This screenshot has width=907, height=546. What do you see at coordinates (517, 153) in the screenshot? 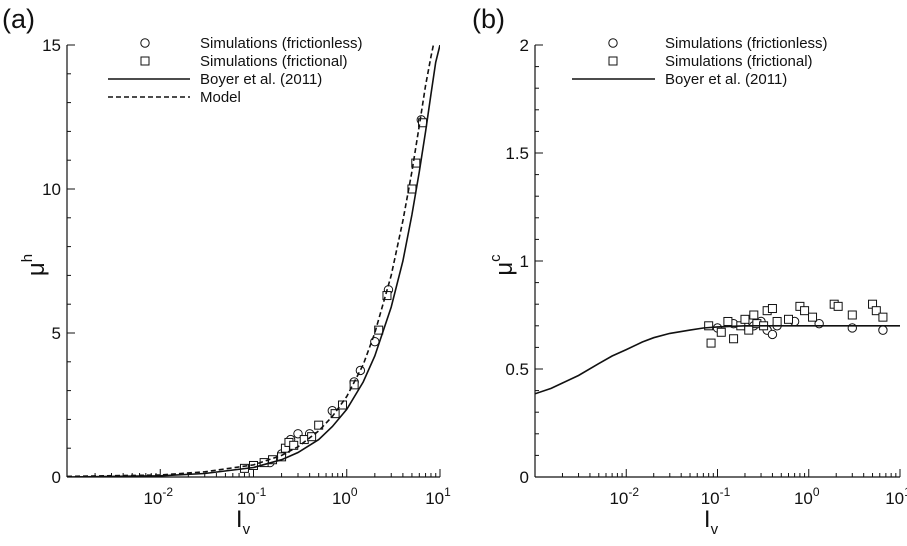
I see `panel-b-y-tick-label: 1.5` at bounding box center [517, 153].